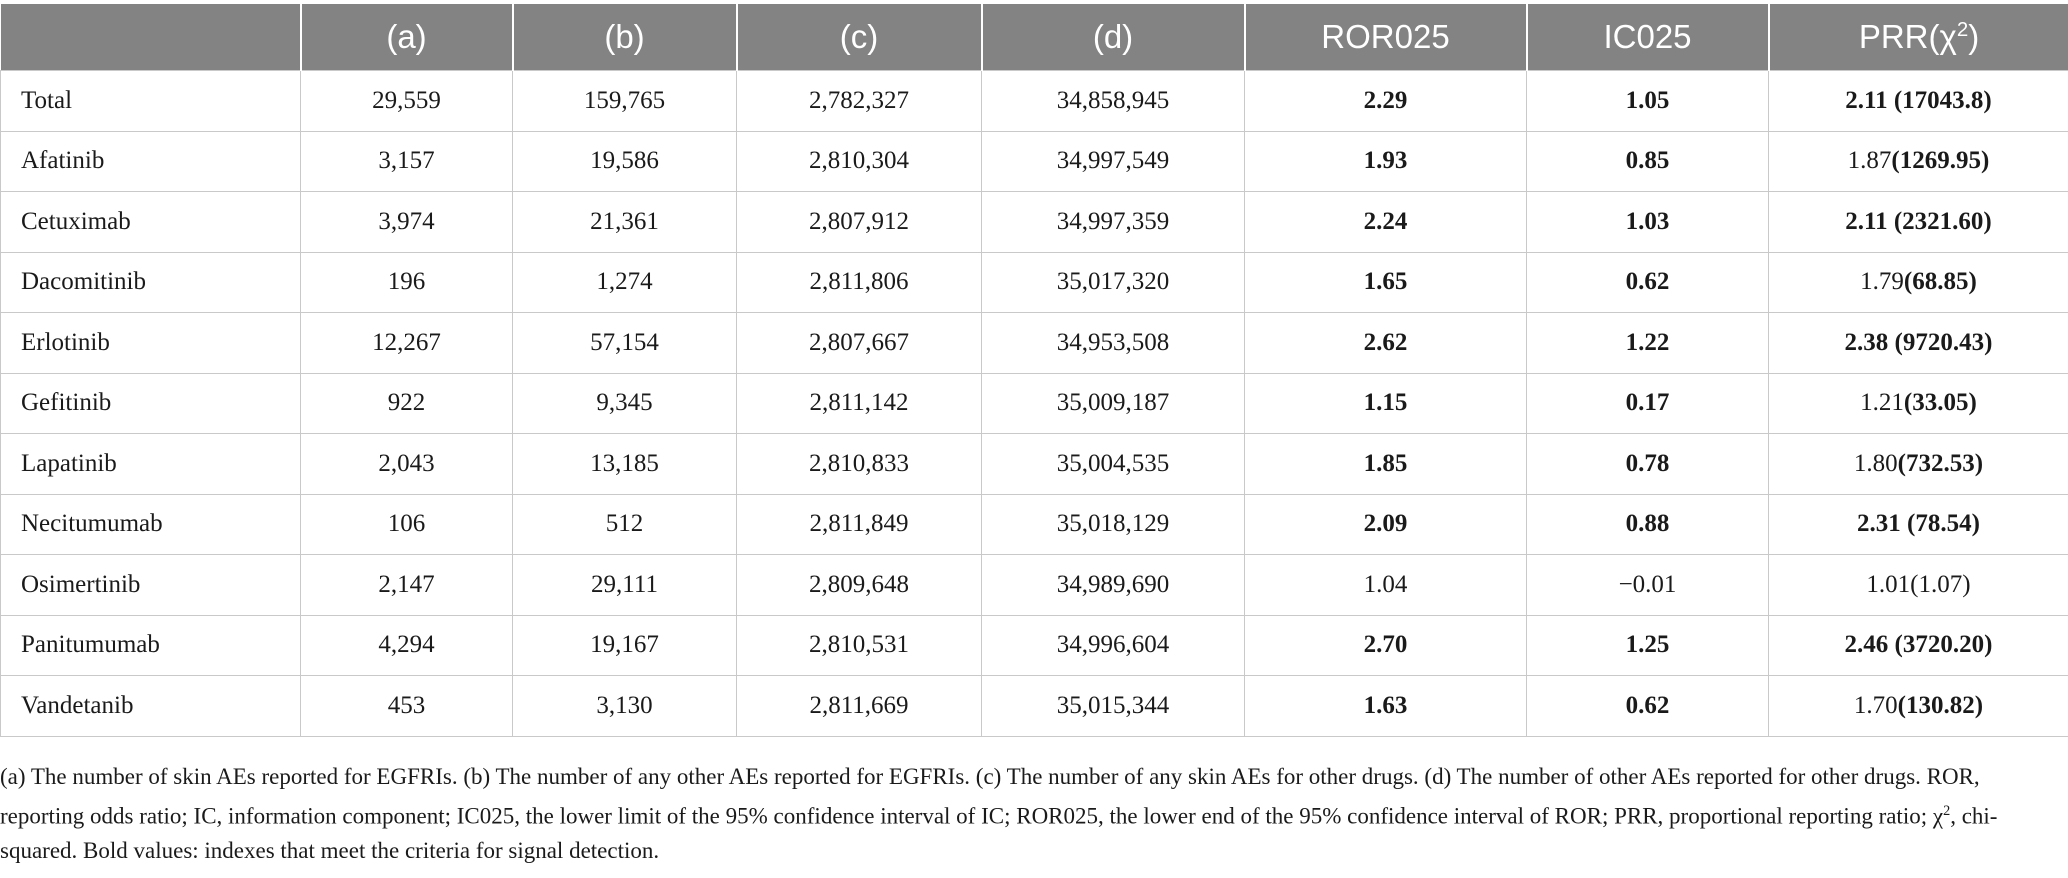  Describe the element at coordinates (1113, 282) in the screenshot. I see `count-d-cell: 35,017,320` at that location.